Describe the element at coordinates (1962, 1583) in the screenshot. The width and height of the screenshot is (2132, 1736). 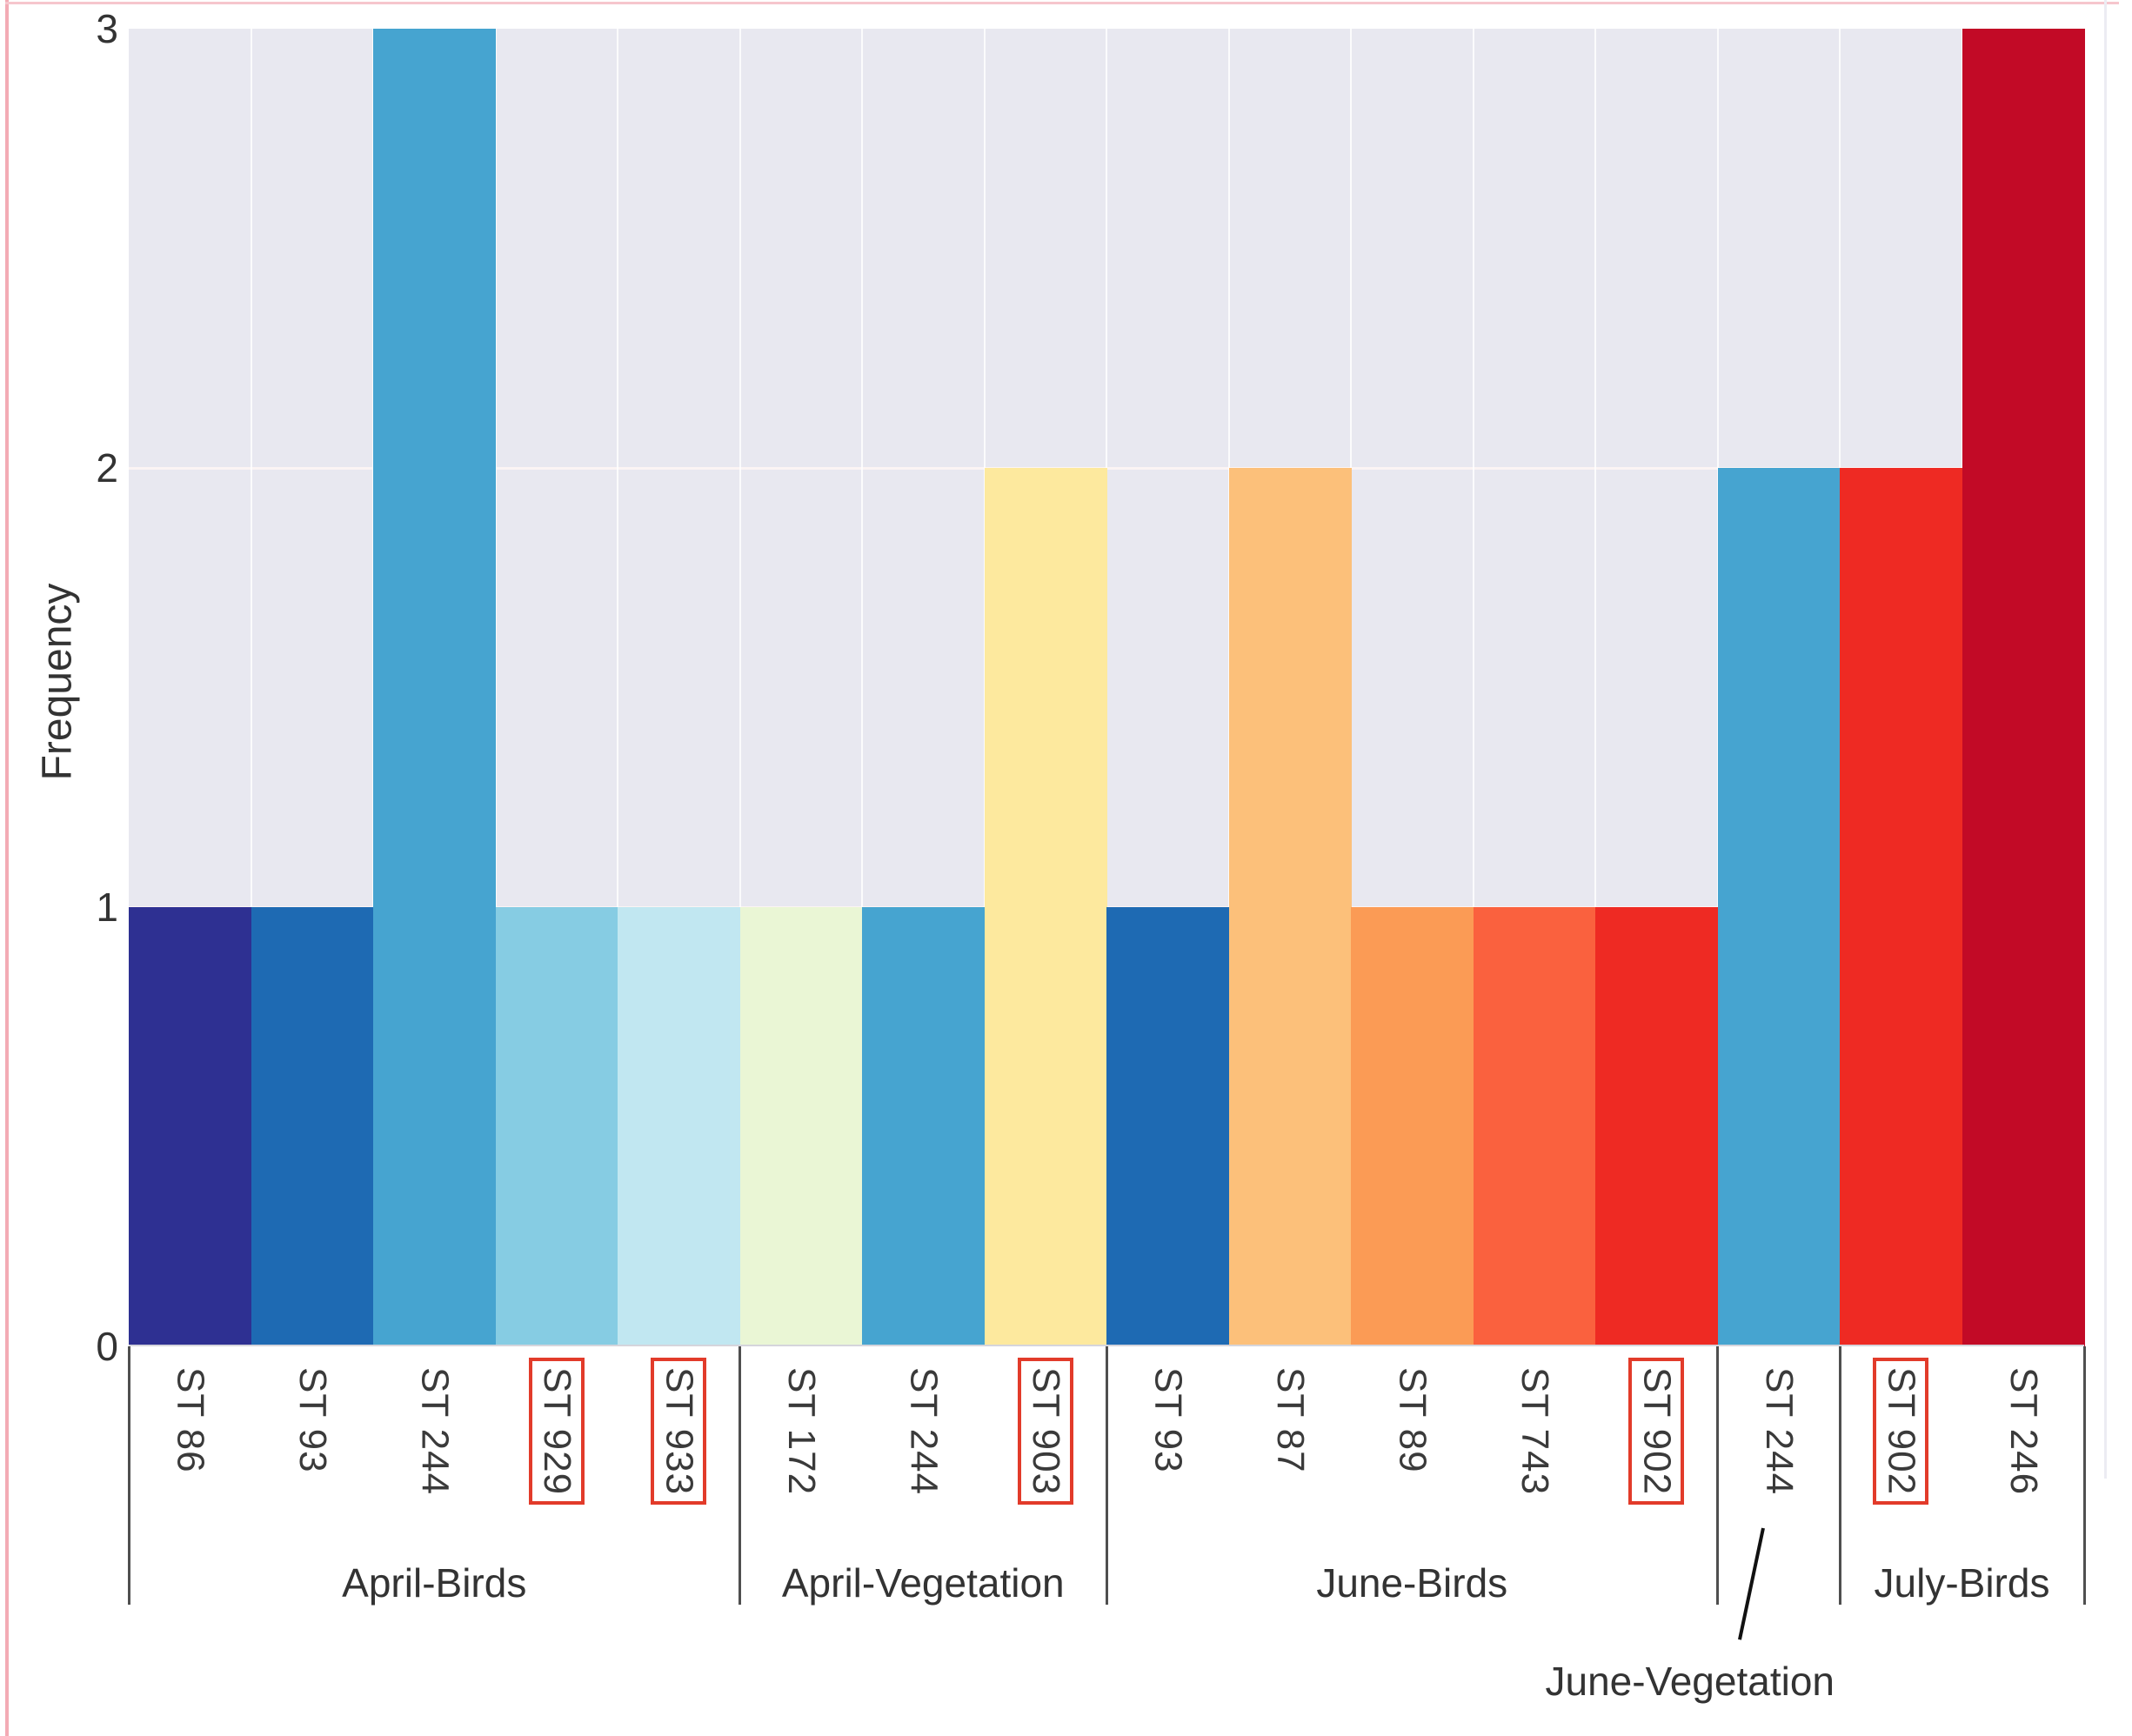
I see `group-label: July-Birds` at that location.